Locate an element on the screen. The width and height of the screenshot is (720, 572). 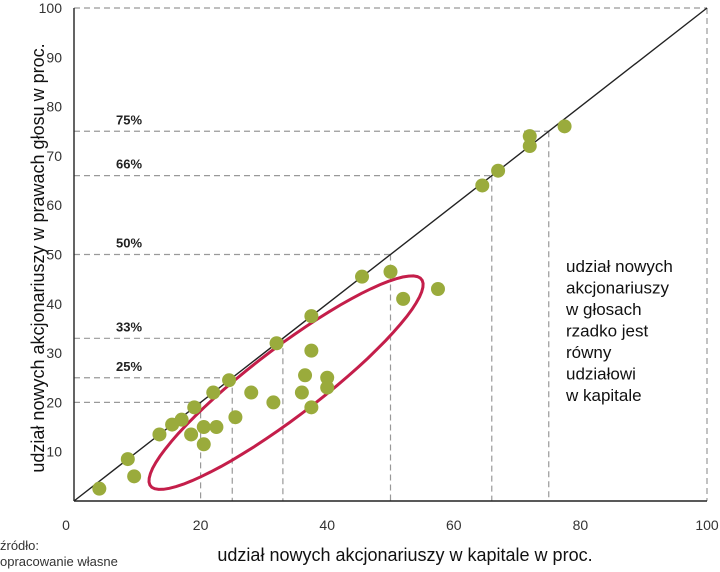
source-note: źródło:opracowanie własne is located at coordinates (59, 553).